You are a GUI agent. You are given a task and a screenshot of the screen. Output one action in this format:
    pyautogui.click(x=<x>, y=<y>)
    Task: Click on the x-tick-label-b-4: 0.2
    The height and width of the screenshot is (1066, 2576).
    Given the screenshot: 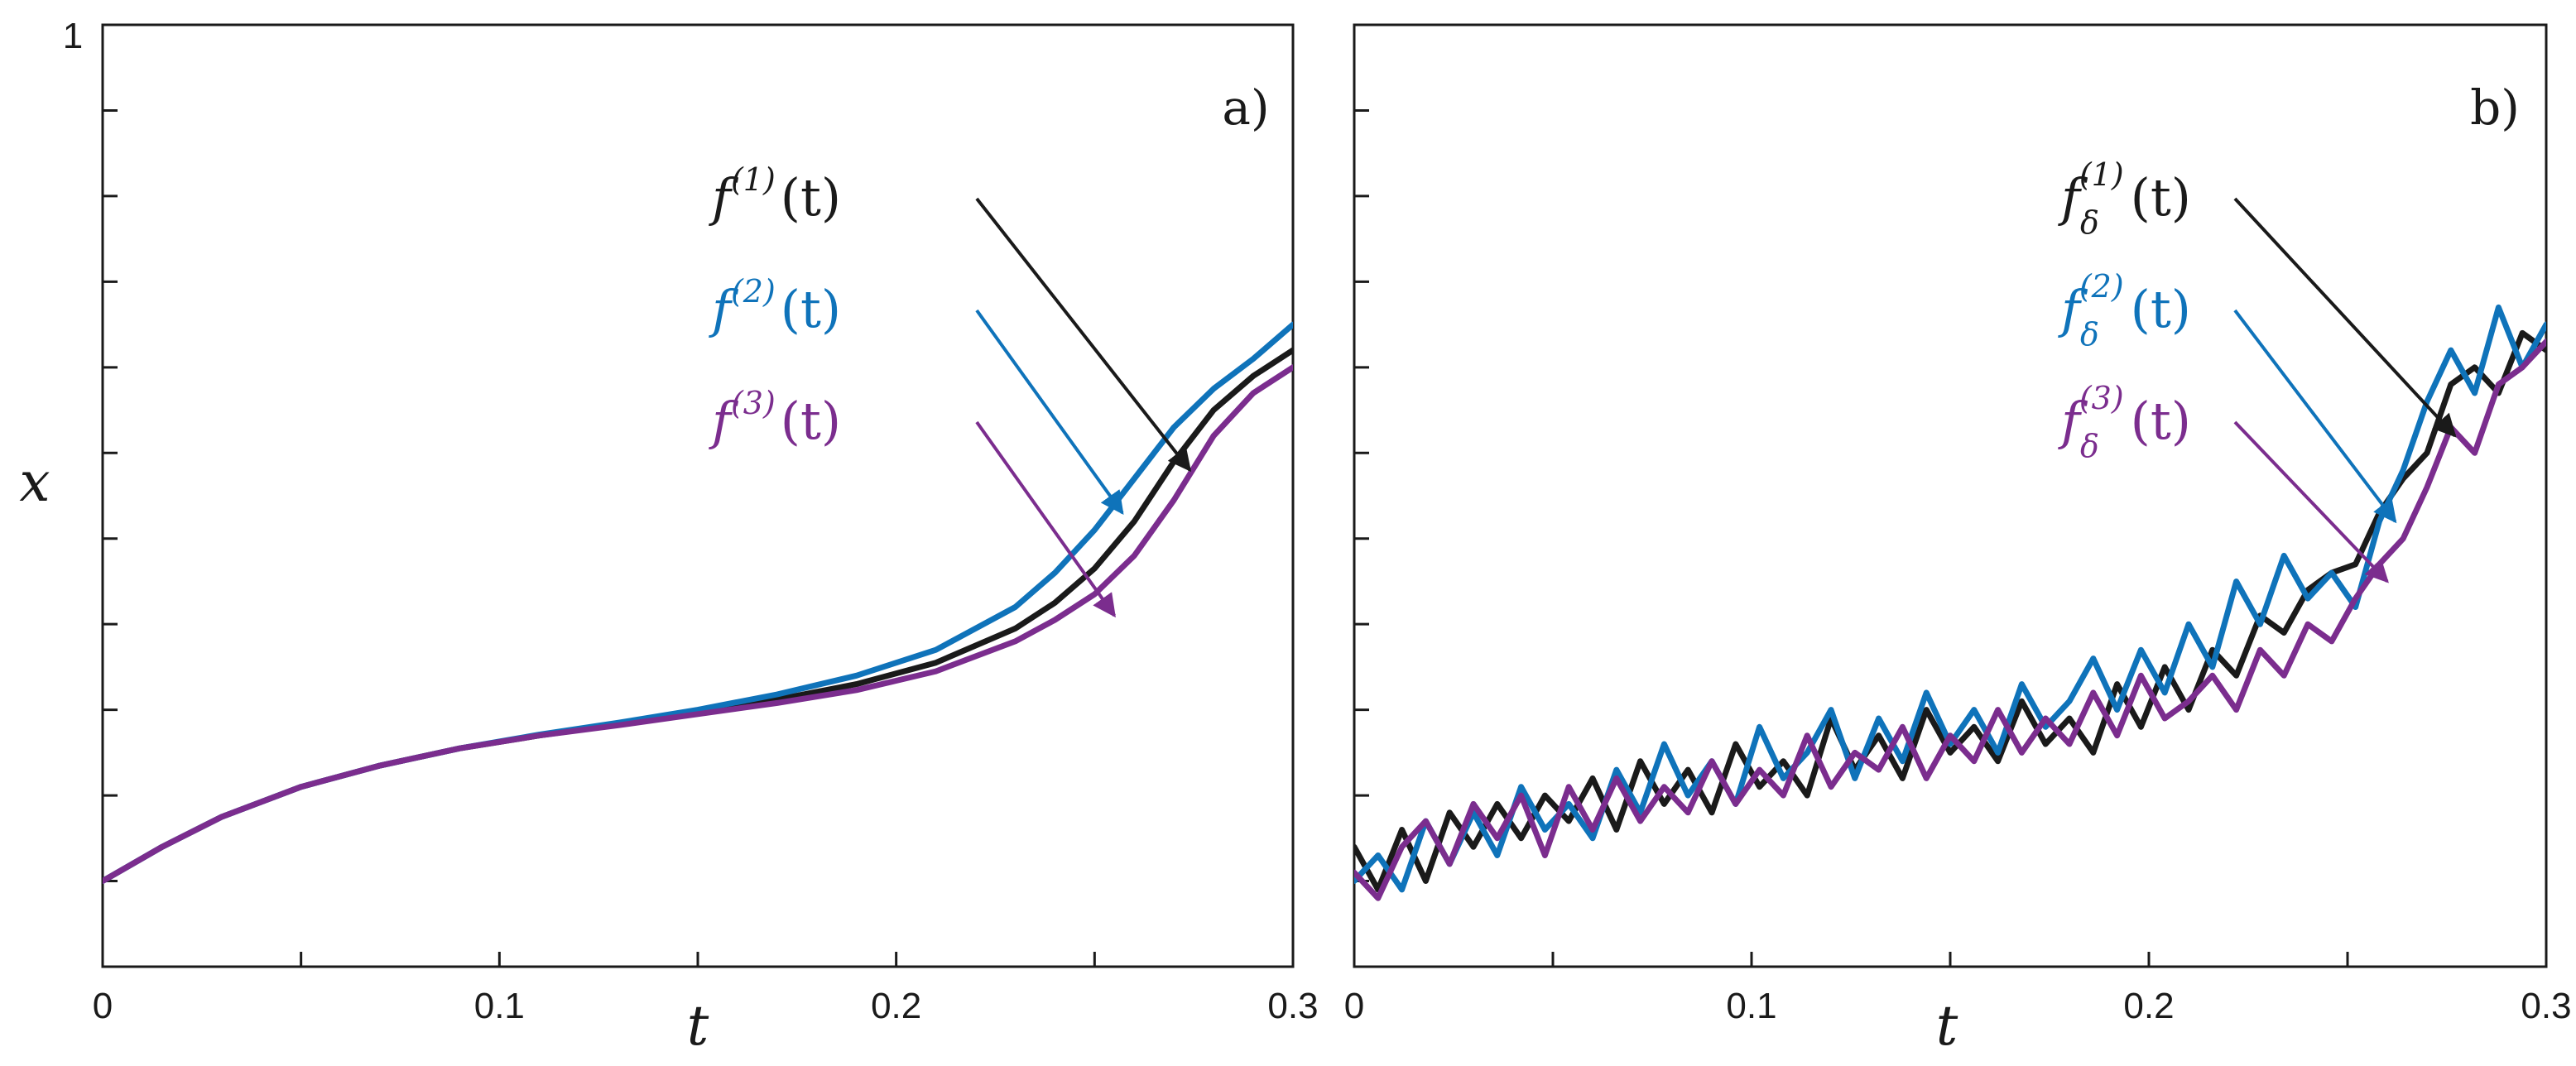 What is the action you would take?
    pyautogui.click(x=2148, y=1006)
    